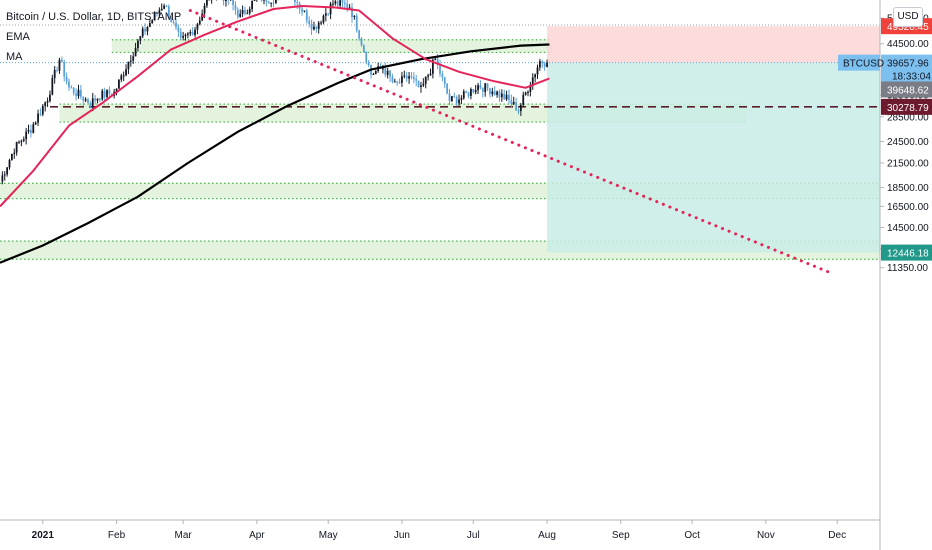 The height and width of the screenshot is (550, 932). Describe the element at coordinates (908, 17) in the screenshot. I see `currency-button: USD` at that location.